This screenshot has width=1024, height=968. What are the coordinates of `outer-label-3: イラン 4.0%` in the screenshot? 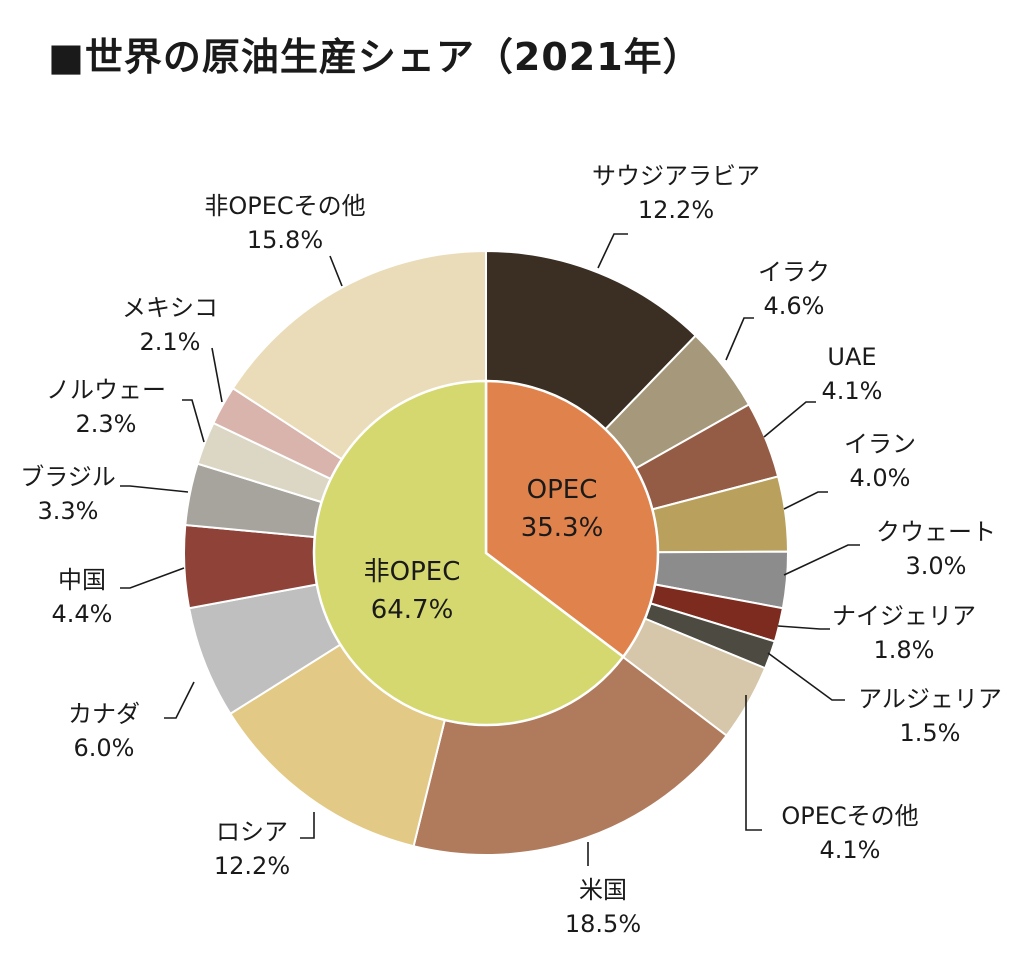 It's located at (880, 461).